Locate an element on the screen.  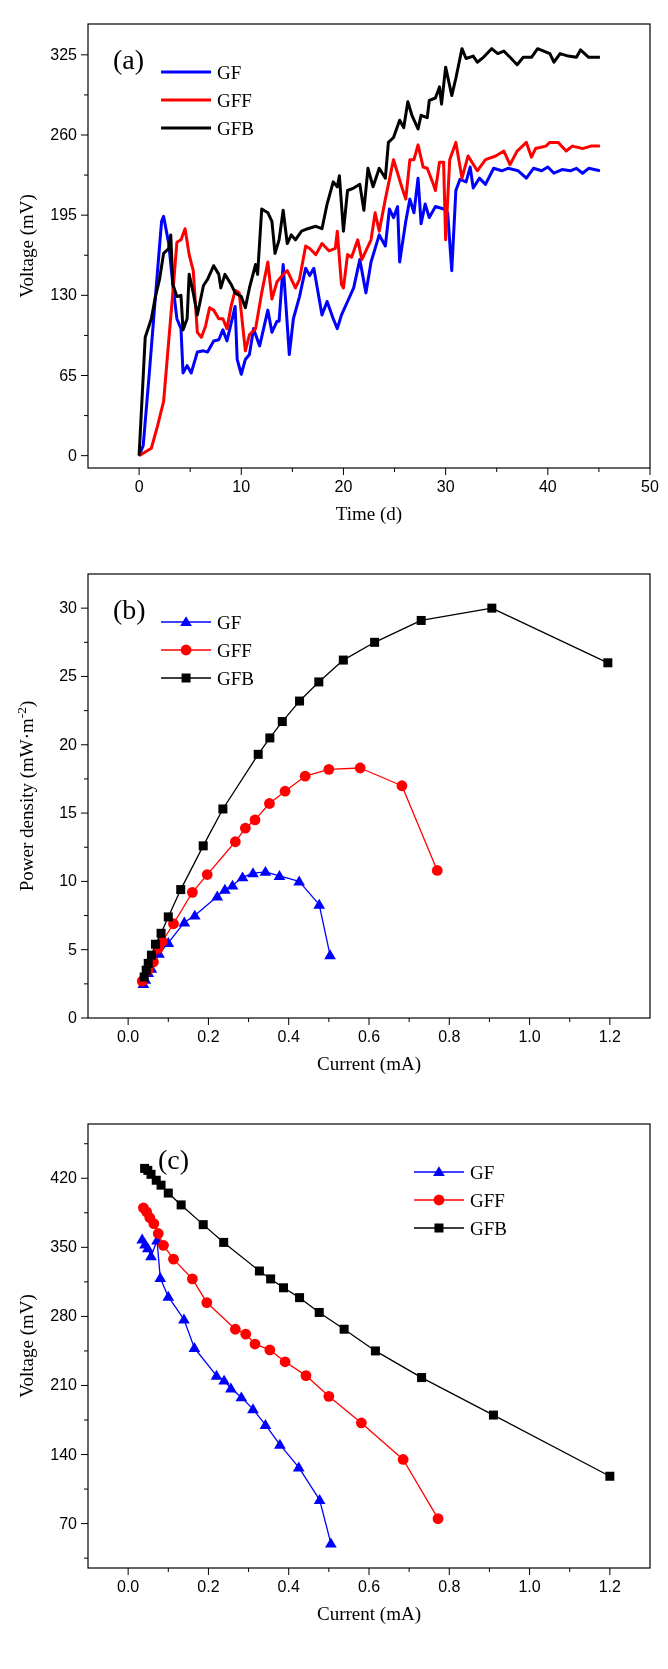
x-tick-label: 0.8 is located at coordinates (449, 1036).